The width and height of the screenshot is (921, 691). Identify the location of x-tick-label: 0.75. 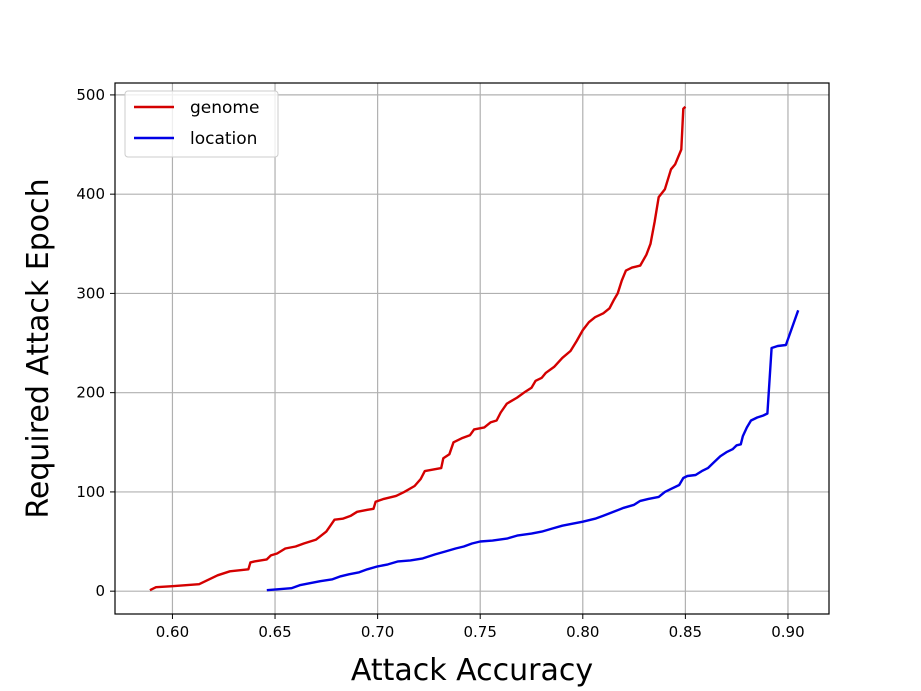
(480, 632).